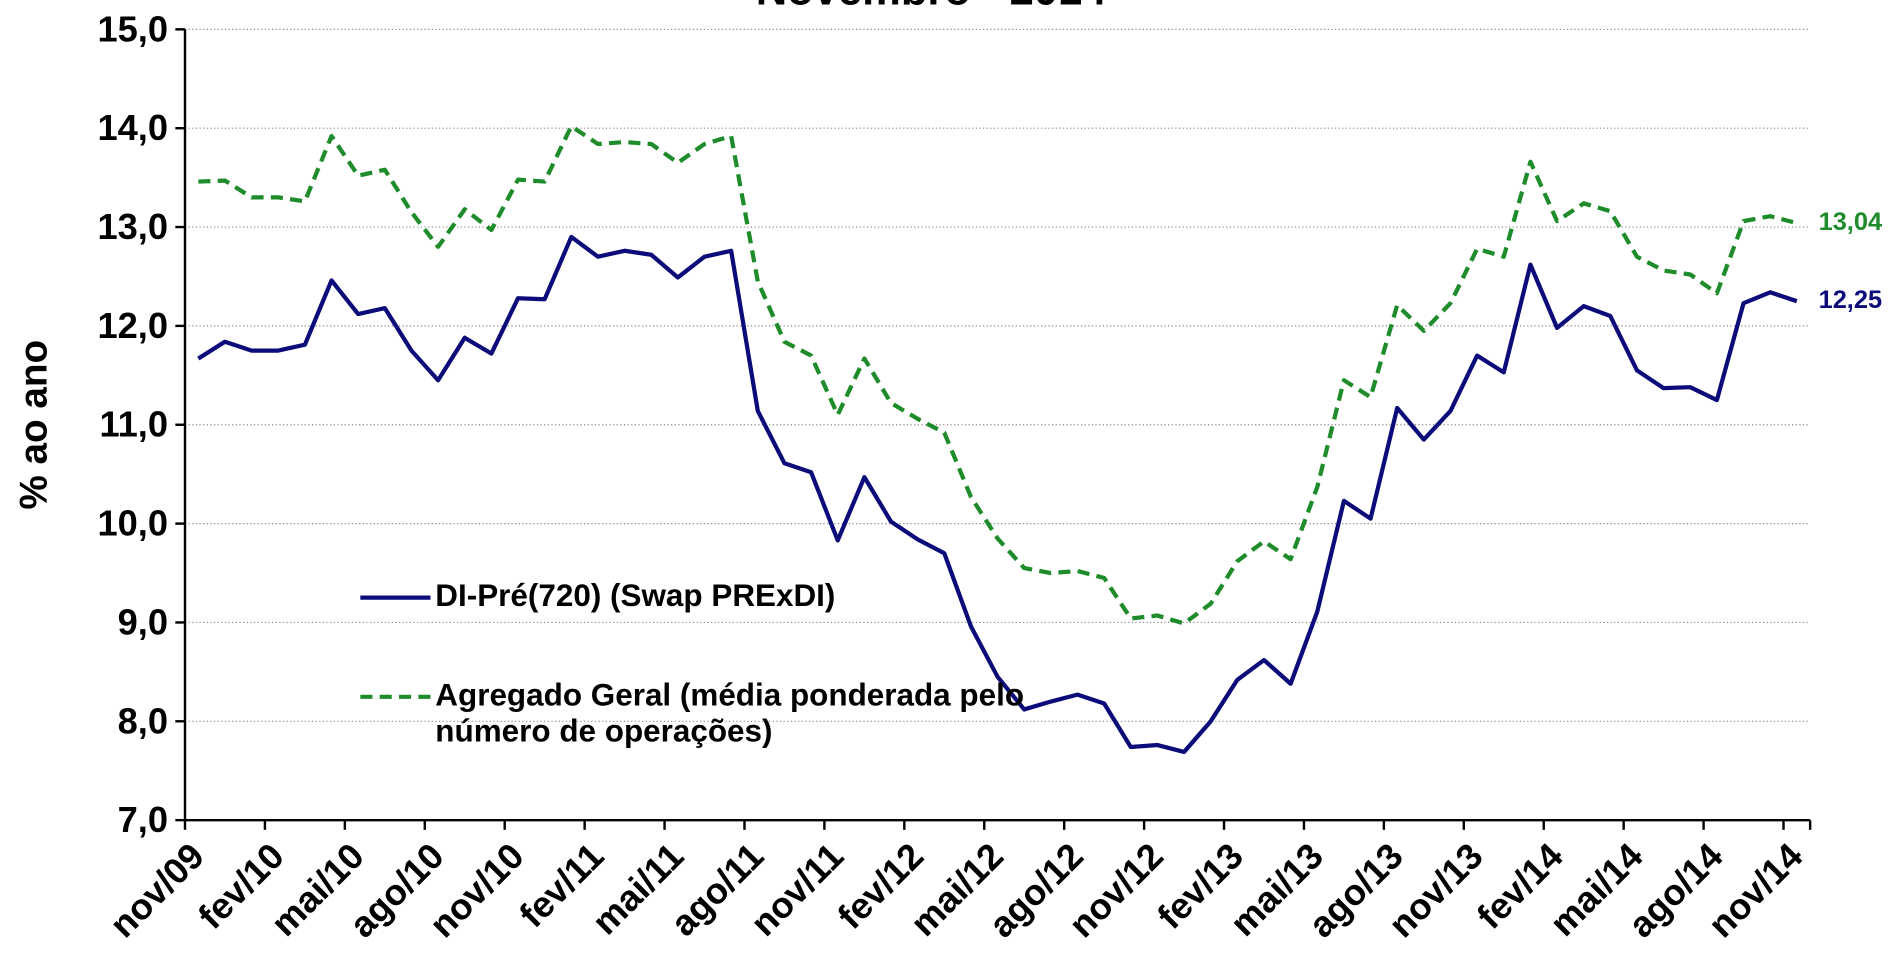 This screenshot has height=968, width=1896. Describe the element at coordinates (132, 226) in the screenshot. I see `y-tick-label: 13,0` at that location.